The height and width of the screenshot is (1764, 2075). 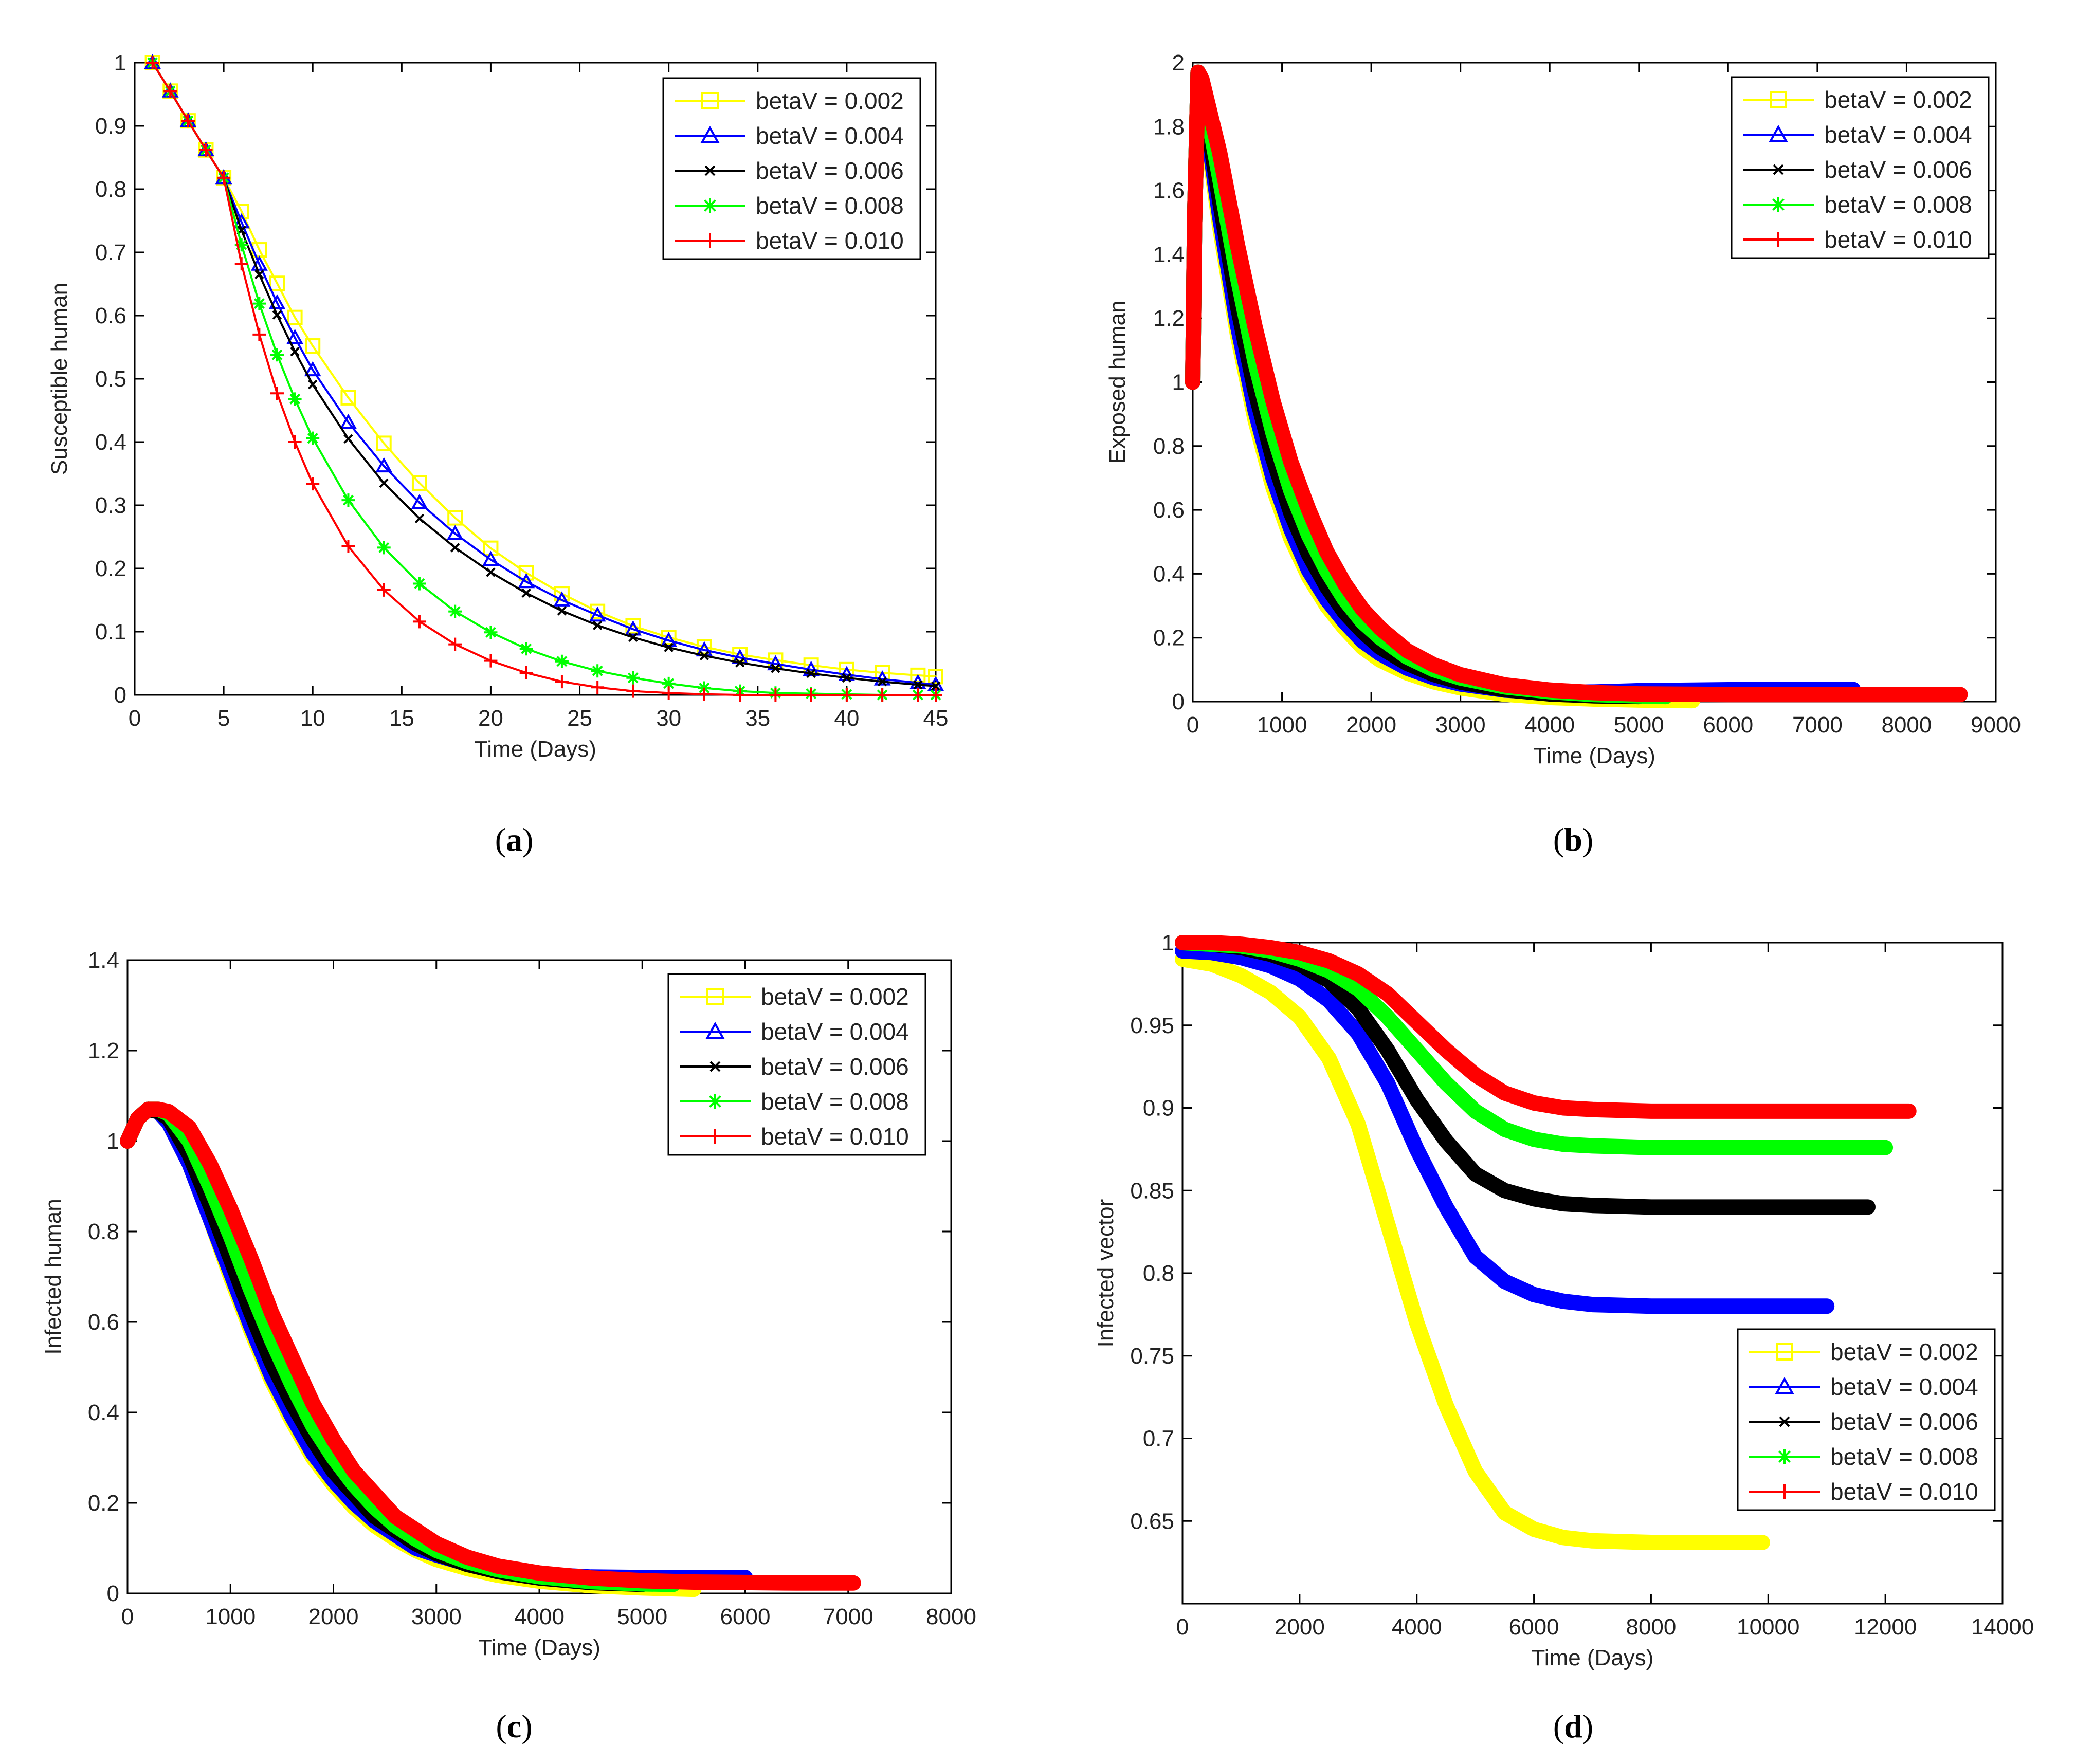 What do you see at coordinates (835, 1136) in the screenshot?
I see `legend-label: betaV = 0.010` at bounding box center [835, 1136].